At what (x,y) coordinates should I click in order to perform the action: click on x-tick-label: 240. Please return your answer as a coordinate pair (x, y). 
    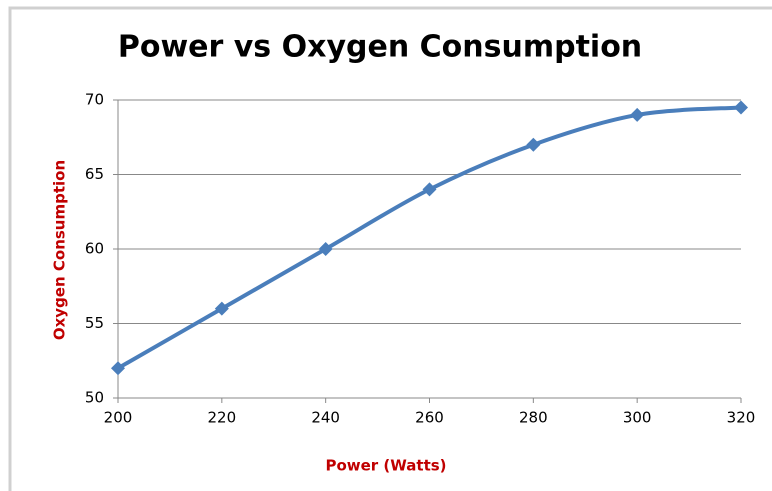
    Looking at the image, I should click on (325, 418).